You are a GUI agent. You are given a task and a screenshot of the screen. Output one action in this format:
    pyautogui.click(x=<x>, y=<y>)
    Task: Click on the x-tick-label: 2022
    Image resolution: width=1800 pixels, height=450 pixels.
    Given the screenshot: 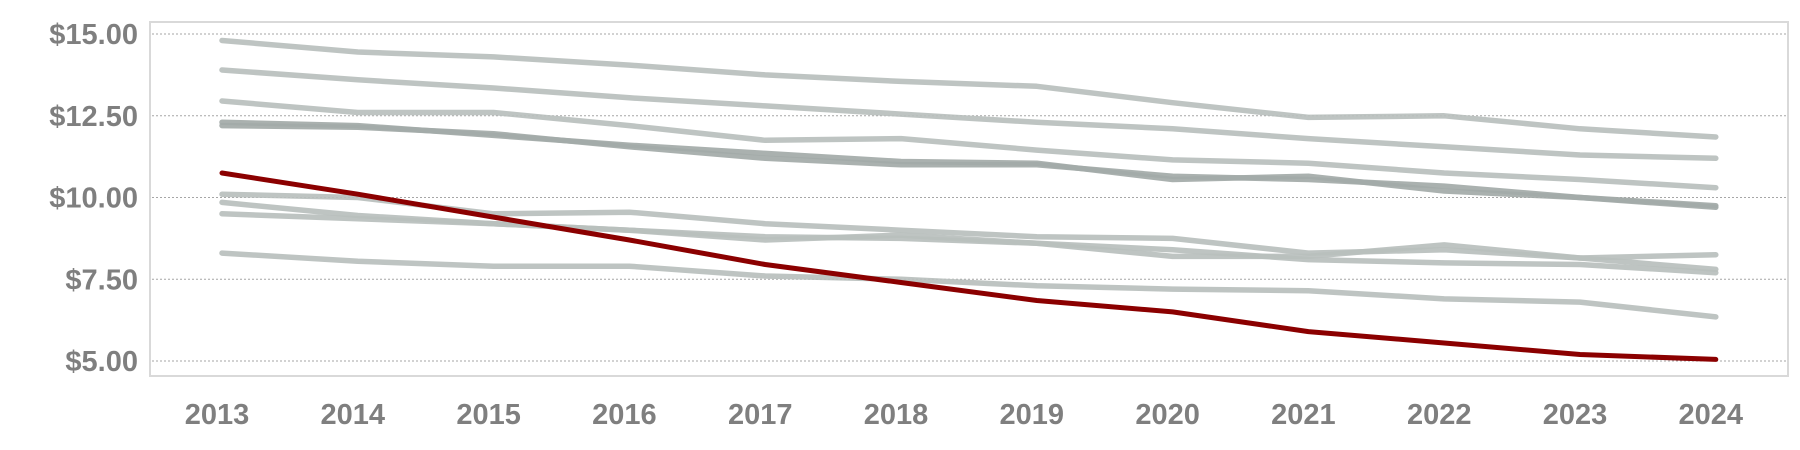 What is the action you would take?
    pyautogui.click(x=1439, y=415)
    